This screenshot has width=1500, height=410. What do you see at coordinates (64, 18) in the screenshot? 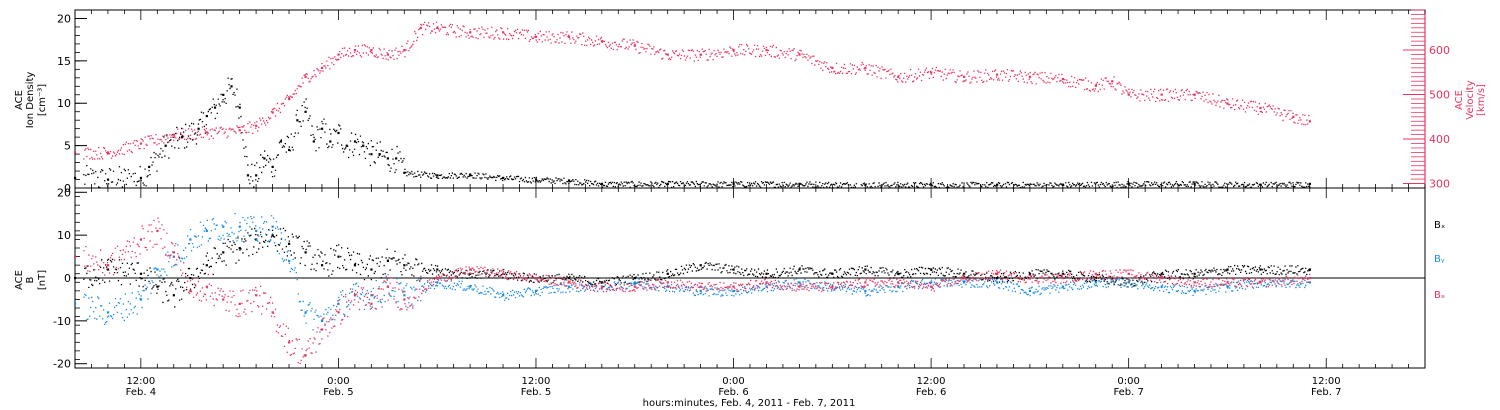
I see `top-left-tick-label: 20` at bounding box center [64, 18].